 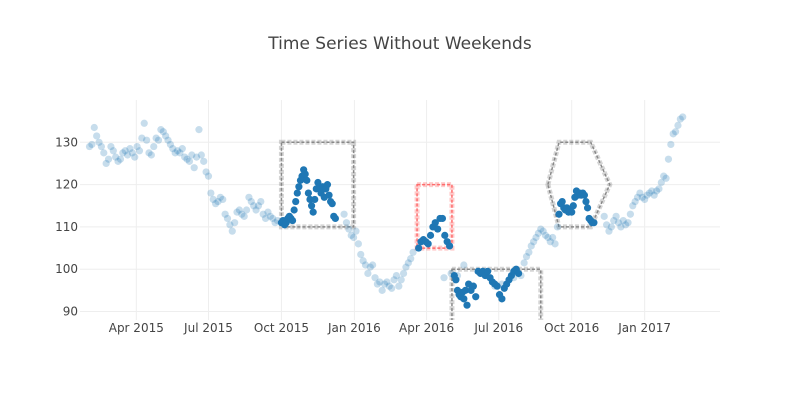 I want to click on y-tick-label: 90, so click(x=70, y=312).